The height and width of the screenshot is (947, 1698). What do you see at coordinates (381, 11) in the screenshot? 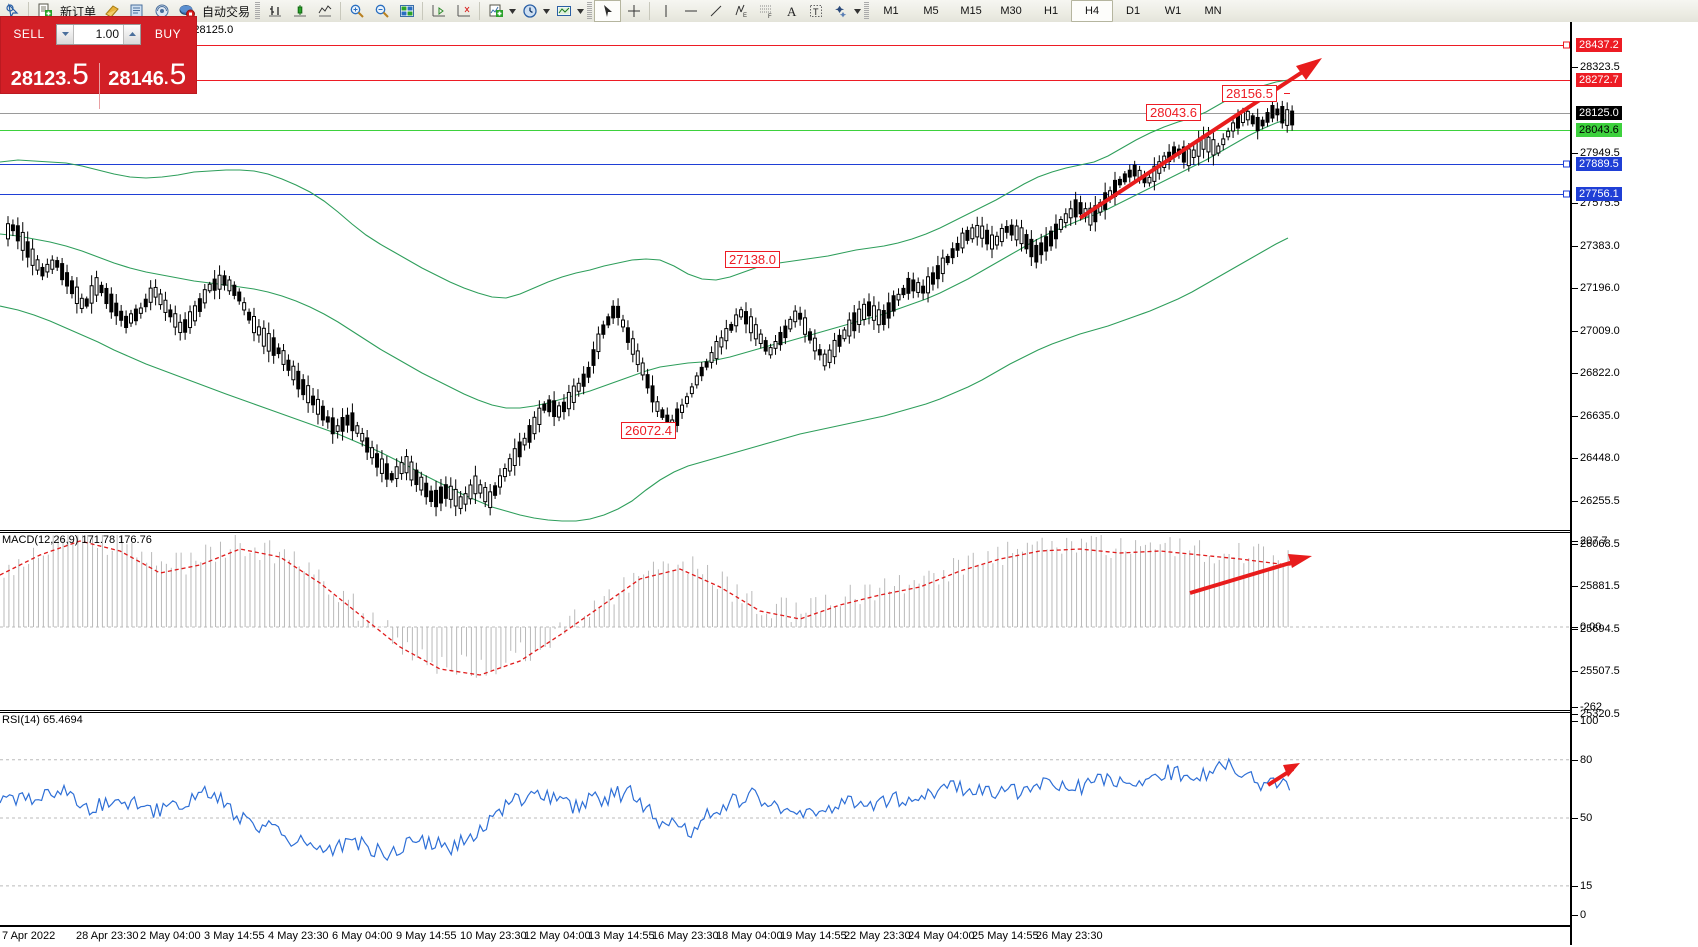
I see `zoom-out-icon` at bounding box center [381, 11].